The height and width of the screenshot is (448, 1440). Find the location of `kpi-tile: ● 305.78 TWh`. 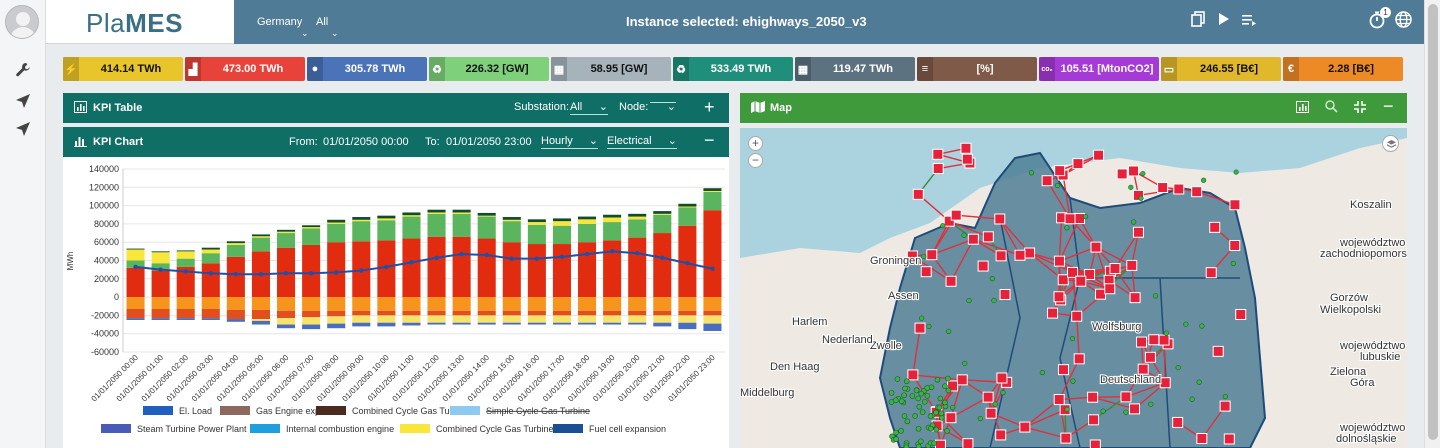

kpi-tile: ● 305.78 TWh is located at coordinates (367, 69).